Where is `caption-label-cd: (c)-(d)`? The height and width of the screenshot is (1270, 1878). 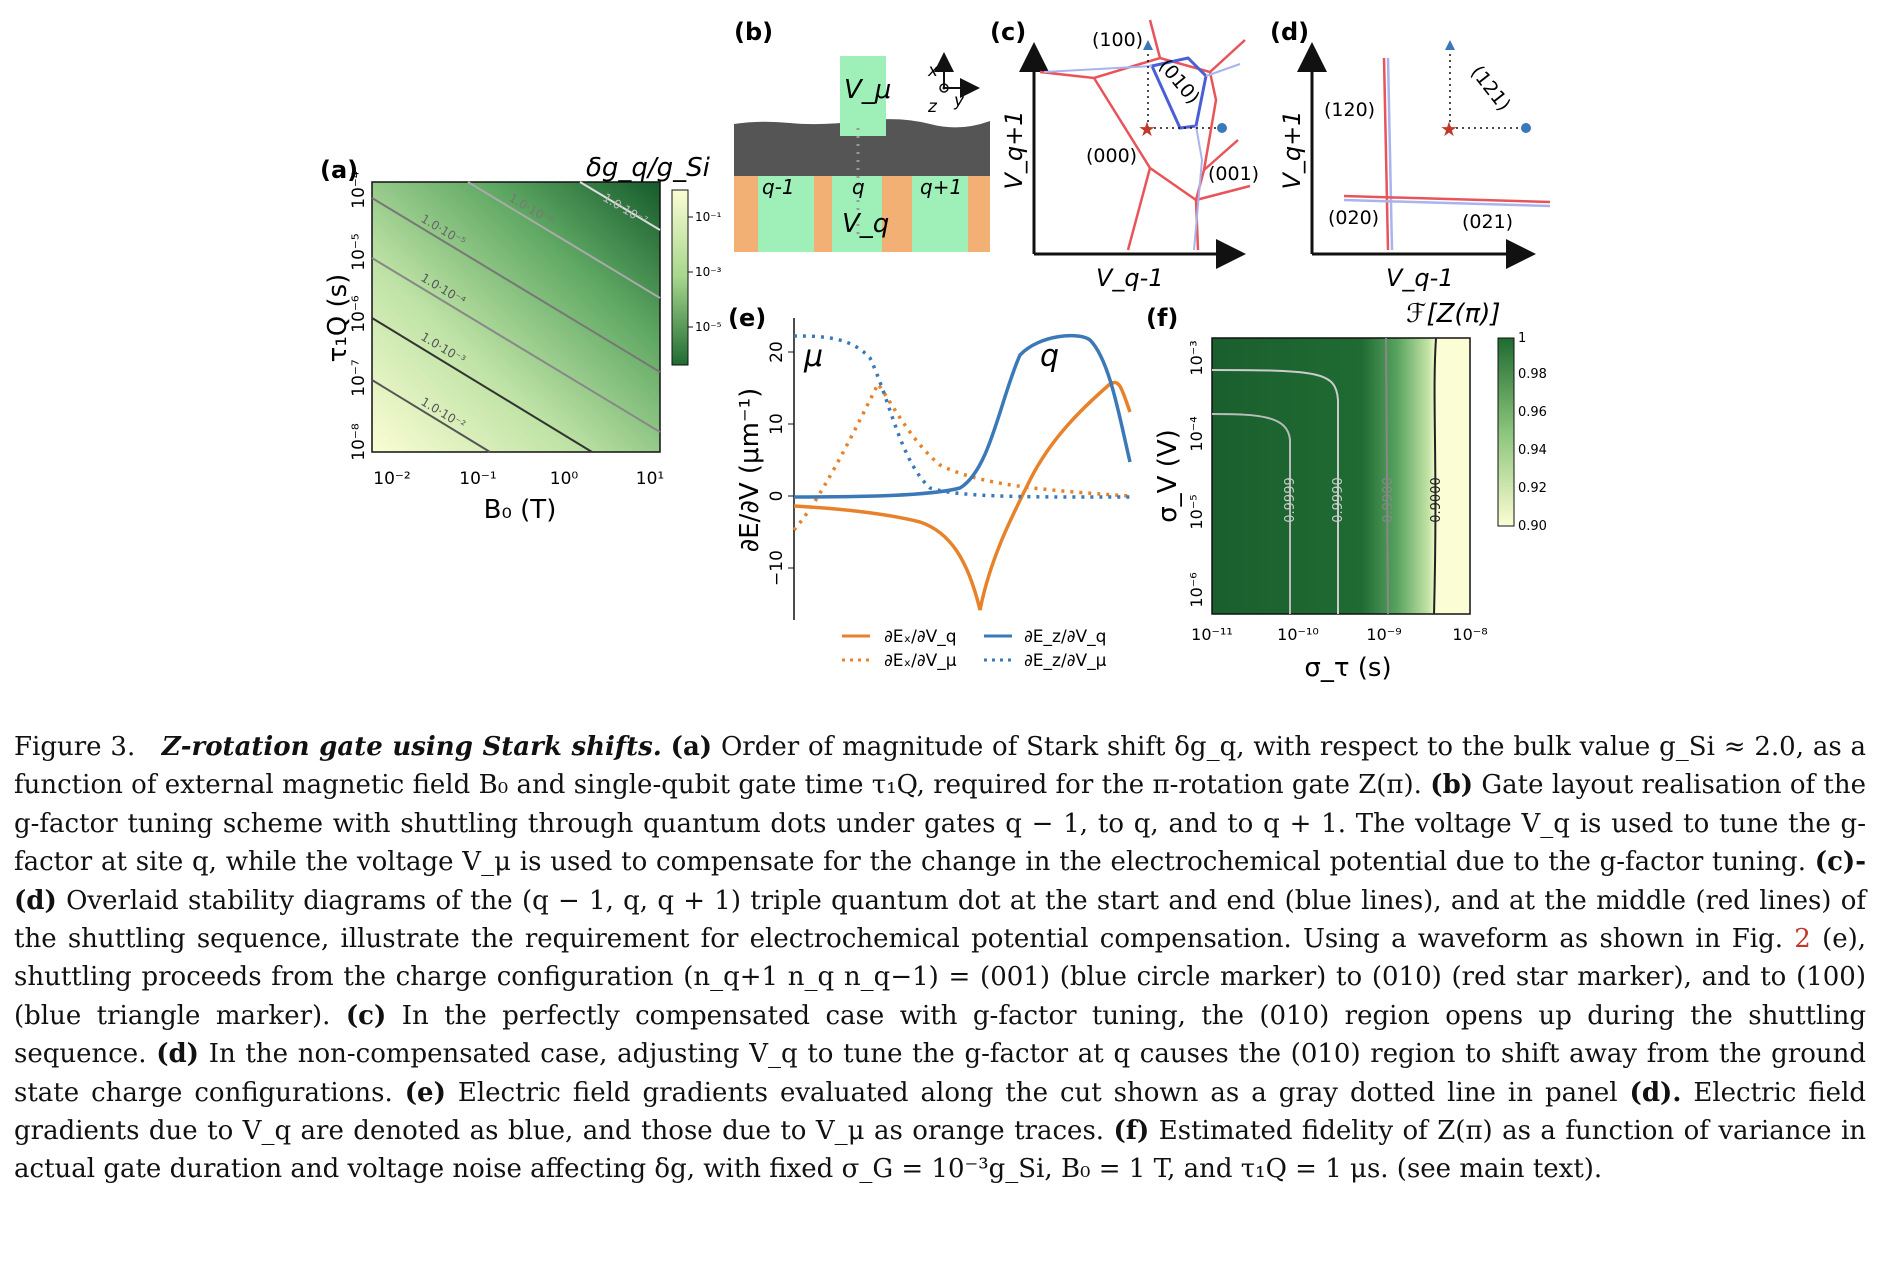 caption-label-cd: (c)-(d) is located at coordinates (940, 881).